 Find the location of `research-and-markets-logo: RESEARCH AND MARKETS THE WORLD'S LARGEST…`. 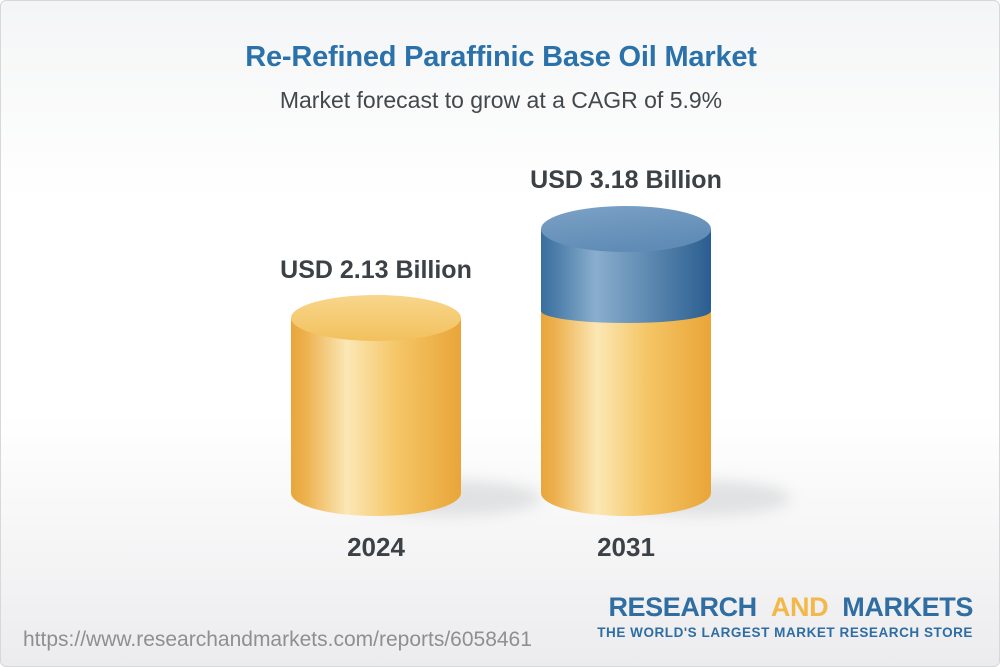

research-and-markets-logo: RESEARCH AND MARKETS THE WORLD'S LARGEST… is located at coordinates (785, 617).